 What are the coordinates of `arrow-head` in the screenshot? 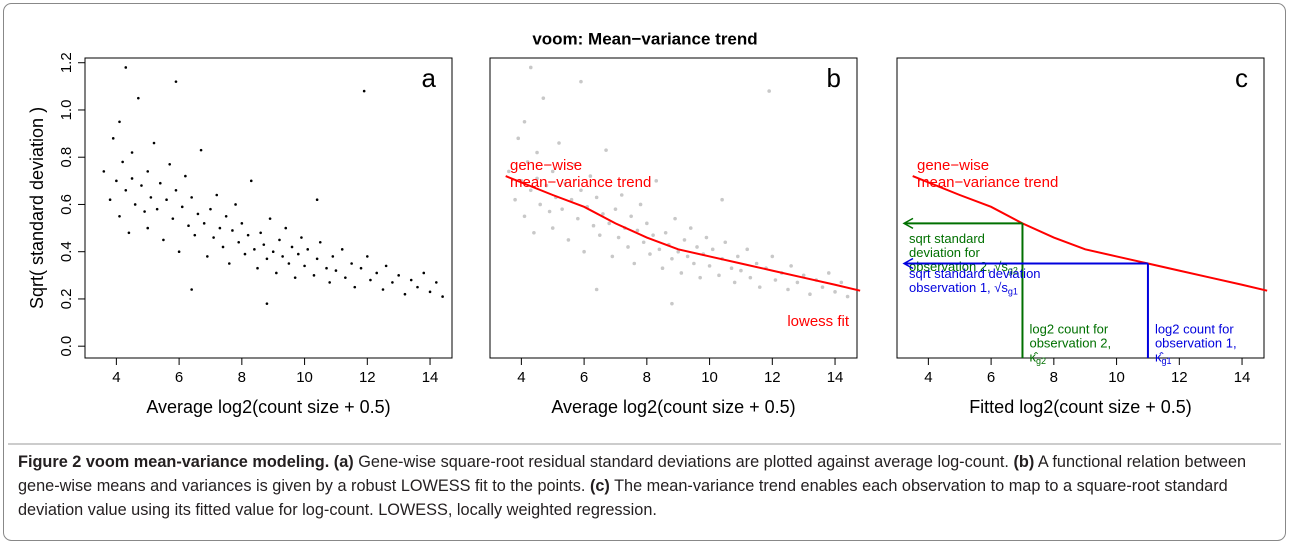 It's located at (908, 263).